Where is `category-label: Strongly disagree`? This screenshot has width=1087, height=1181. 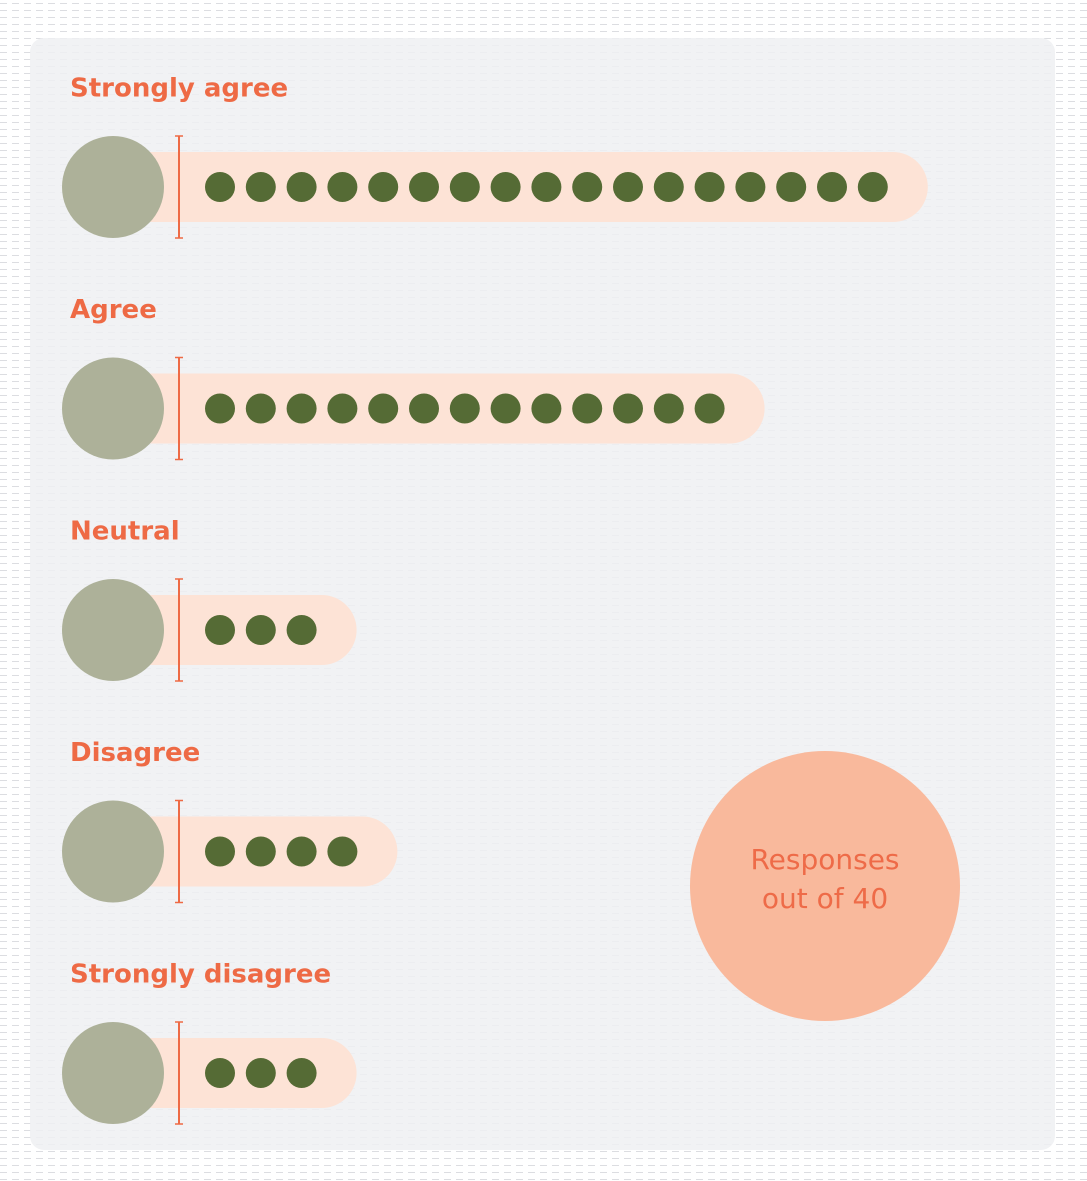
category-label: Strongly disagree is located at coordinates (200, 975).